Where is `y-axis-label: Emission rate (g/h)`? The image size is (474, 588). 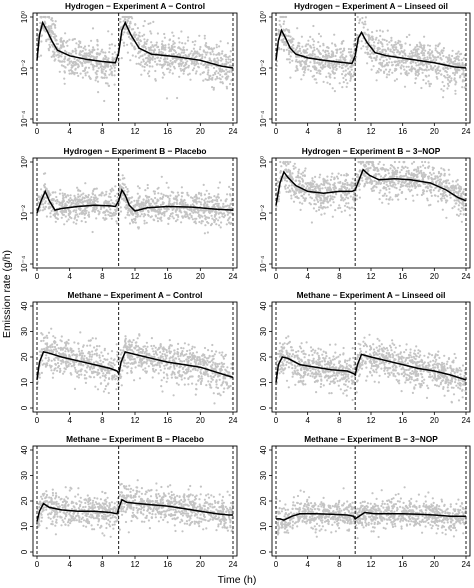 y-axis-label: Emission rate (g/h) is located at coordinates (7, 294).